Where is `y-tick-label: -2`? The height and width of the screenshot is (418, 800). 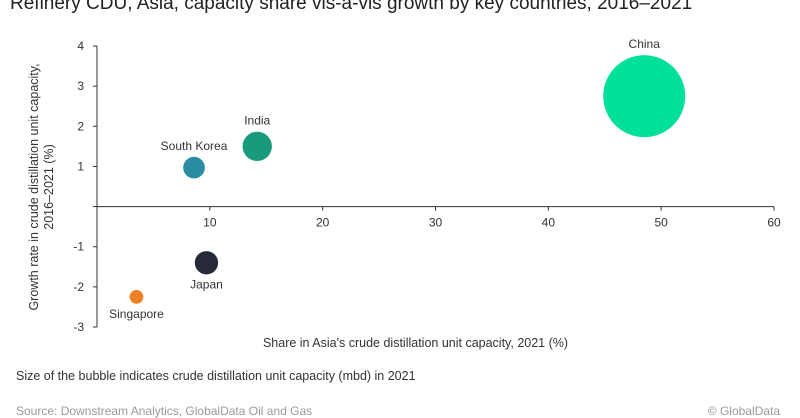 y-tick-label: -2 is located at coordinates (78, 287).